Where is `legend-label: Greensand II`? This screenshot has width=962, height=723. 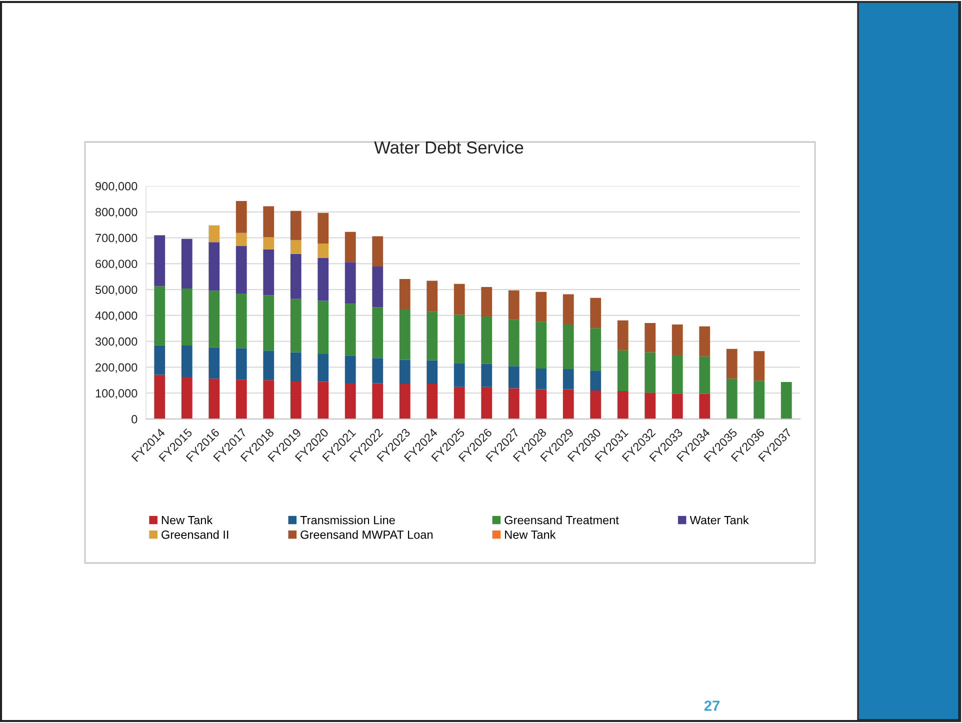
legend-label: Greensand II is located at coordinates (195, 534).